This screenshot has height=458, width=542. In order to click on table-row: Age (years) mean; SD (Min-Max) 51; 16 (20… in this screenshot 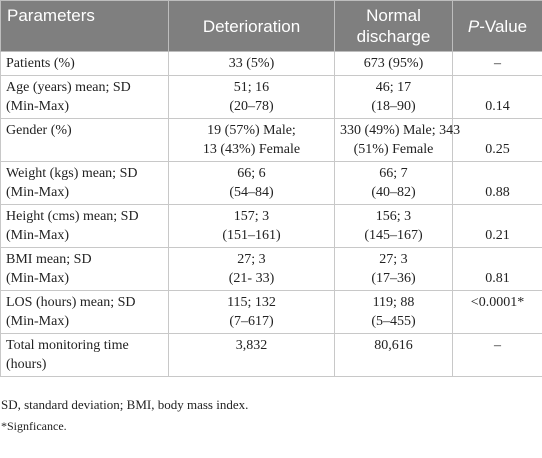, I will do `click(271, 97)`.